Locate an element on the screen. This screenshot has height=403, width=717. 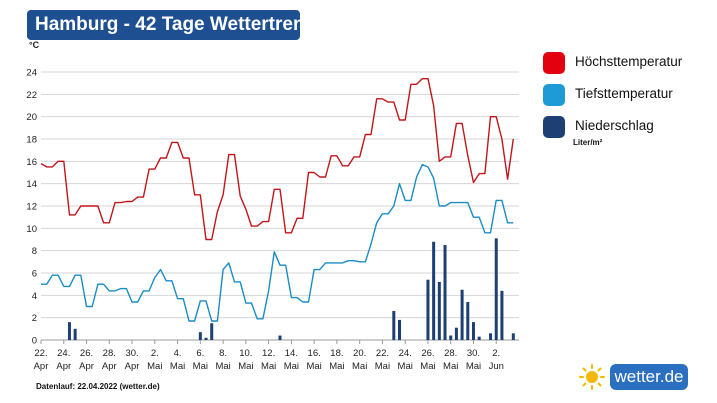
y-tick-label: 4 is located at coordinates (34, 296).